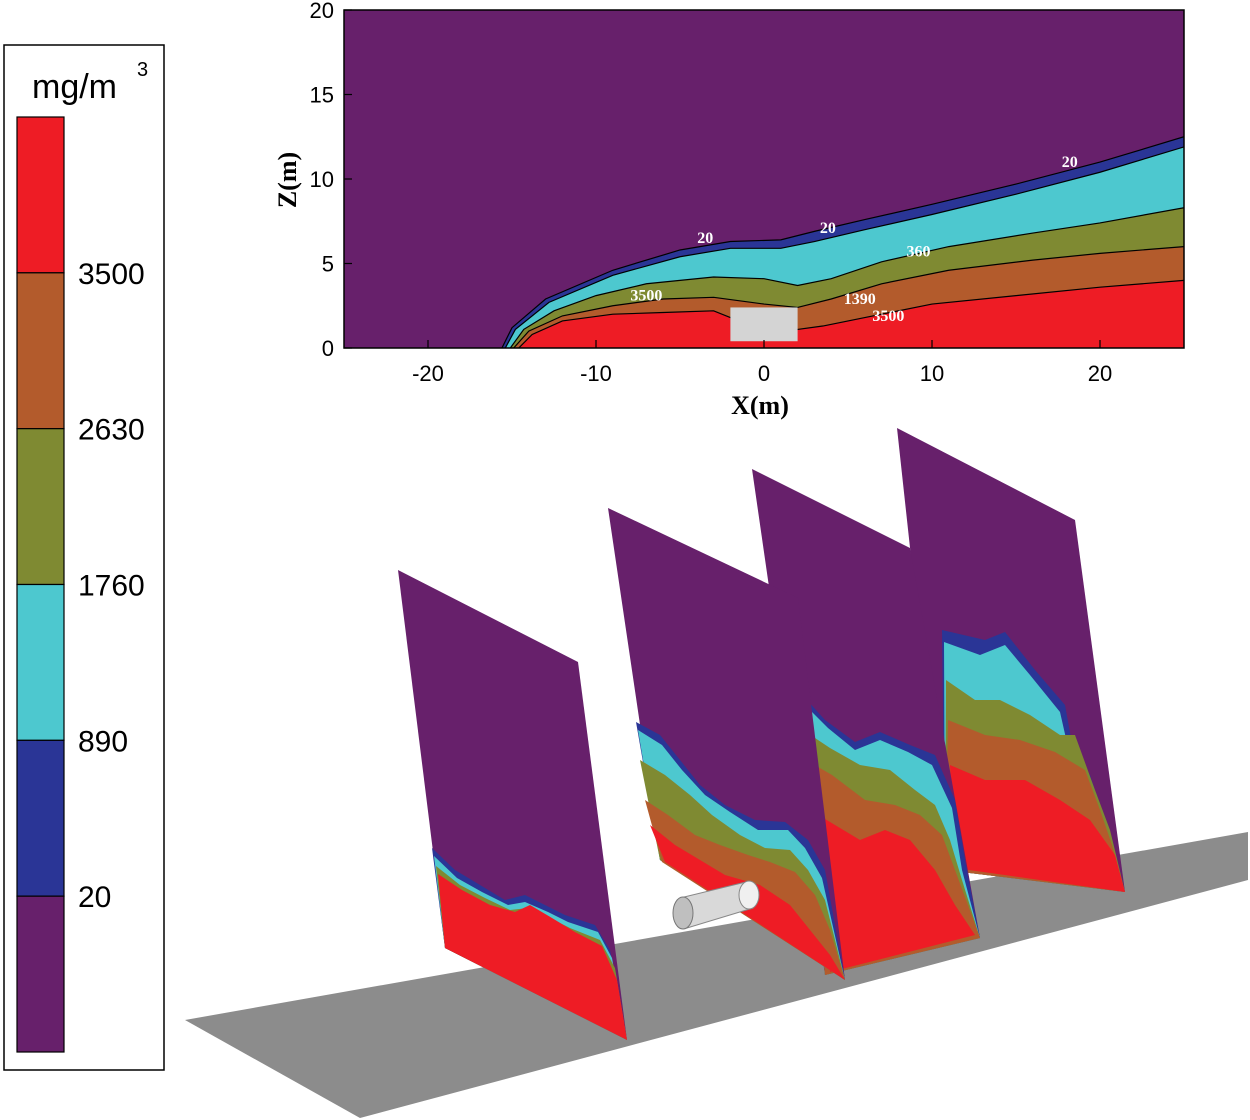 The width and height of the screenshot is (1250, 1120). What do you see at coordinates (322, 11) in the screenshot?
I see `y-tick-label: 20` at bounding box center [322, 11].